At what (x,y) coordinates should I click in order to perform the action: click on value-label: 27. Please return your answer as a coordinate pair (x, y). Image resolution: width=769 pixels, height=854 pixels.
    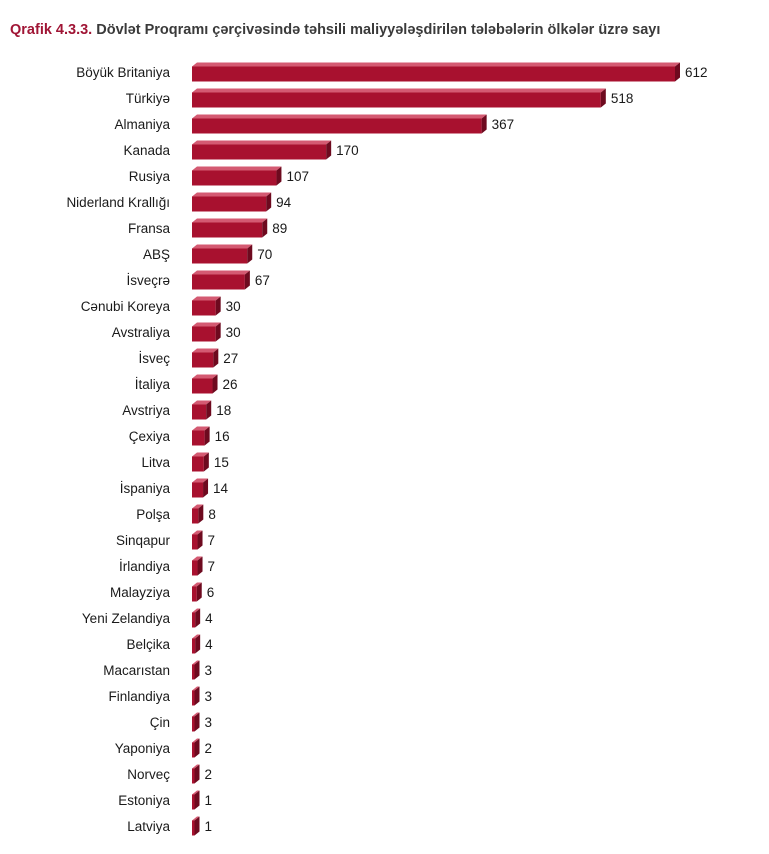
    Looking at the image, I should click on (230, 358).